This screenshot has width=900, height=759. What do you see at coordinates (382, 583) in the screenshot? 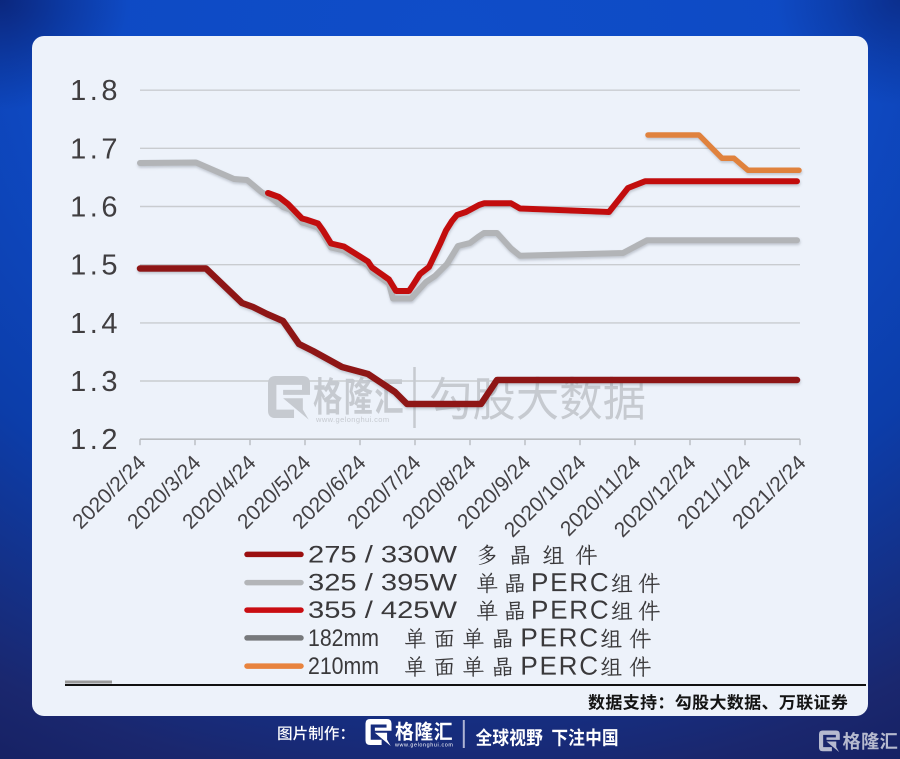
I see `svg-text: 325 / 395W` at bounding box center [382, 583].